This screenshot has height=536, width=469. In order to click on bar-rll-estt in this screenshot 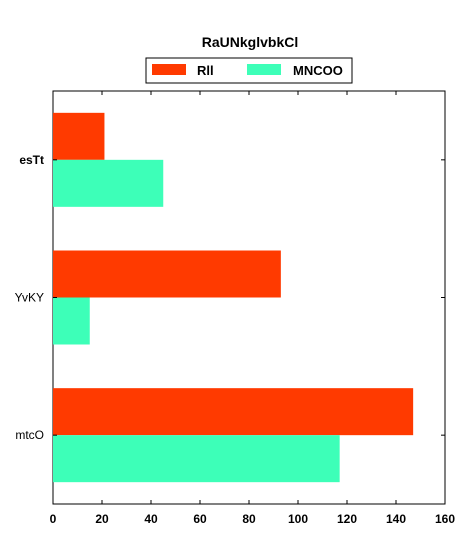, I will do `click(79, 136)`.